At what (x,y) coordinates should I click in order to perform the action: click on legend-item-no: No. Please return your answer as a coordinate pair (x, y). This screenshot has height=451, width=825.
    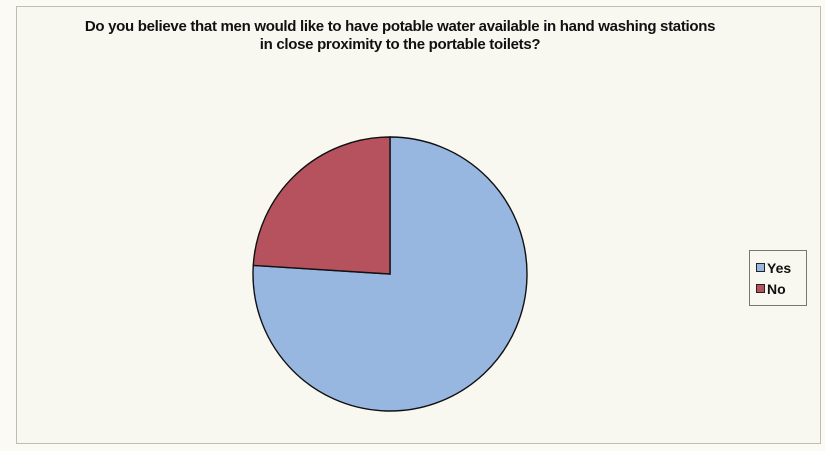
    Looking at the image, I should click on (781, 288).